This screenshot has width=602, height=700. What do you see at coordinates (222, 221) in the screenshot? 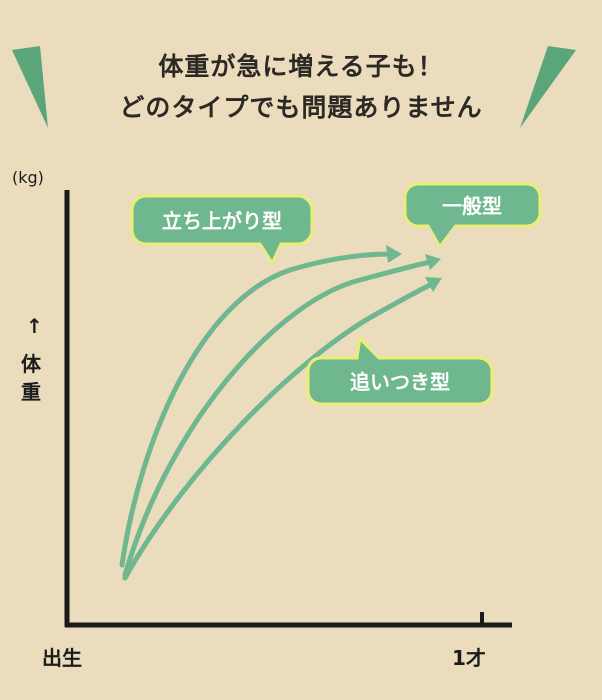
I see `bubble-rapid-label: 立ち上がり型` at bounding box center [222, 221].